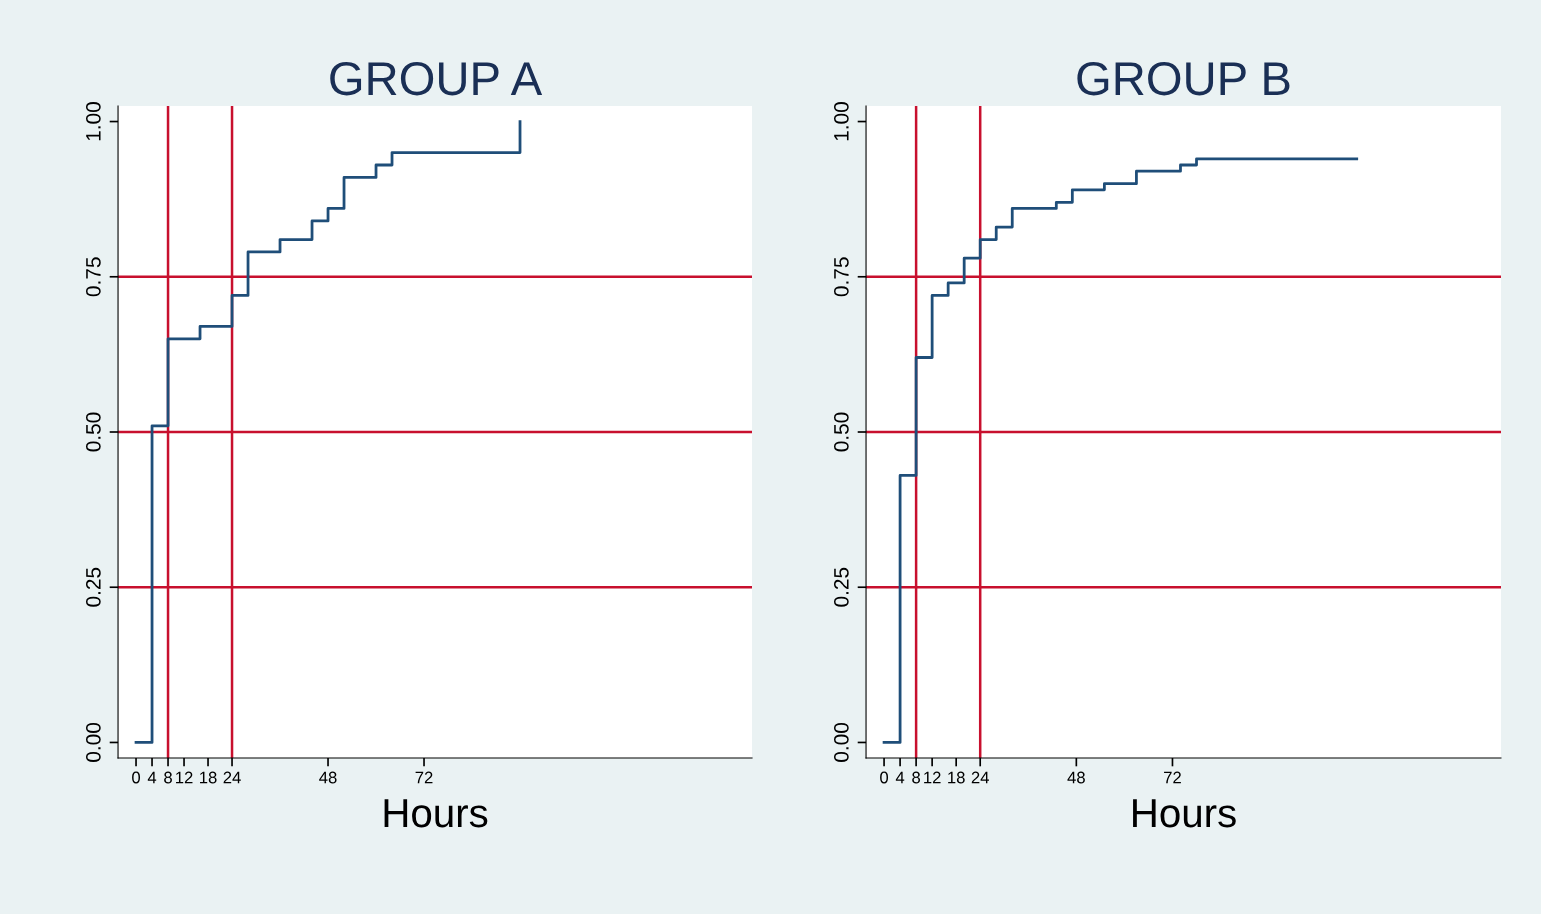 The image size is (1541, 914). What do you see at coordinates (436, 78) in the screenshot?
I see `chart-title: GROUP A` at bounding box center [436, 78].